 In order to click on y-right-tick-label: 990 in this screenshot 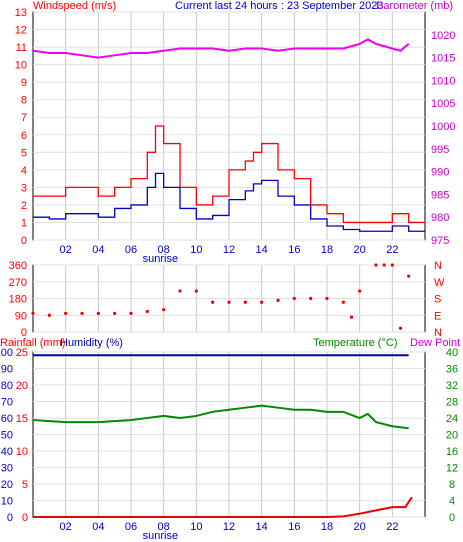, I will do `click(440, 173)`.